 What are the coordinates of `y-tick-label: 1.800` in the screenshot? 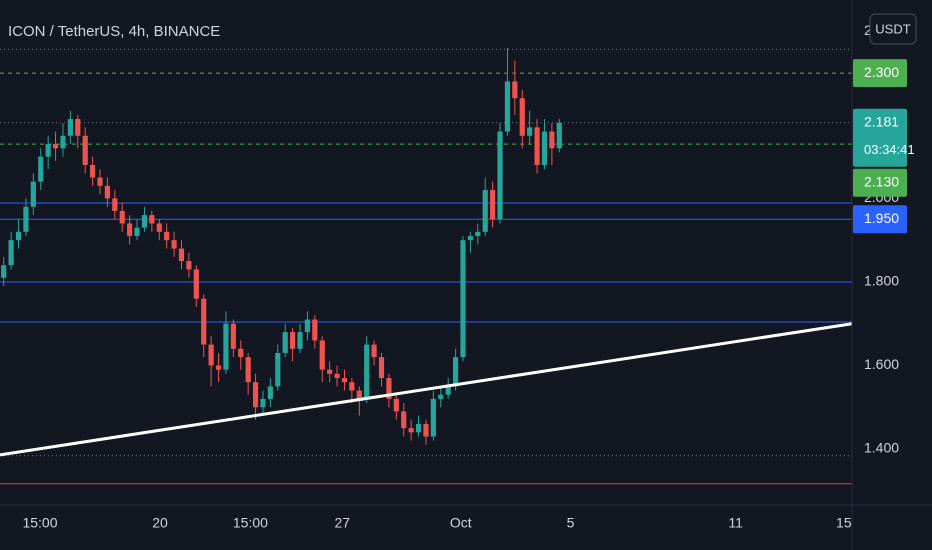 It's located at (881, 281).